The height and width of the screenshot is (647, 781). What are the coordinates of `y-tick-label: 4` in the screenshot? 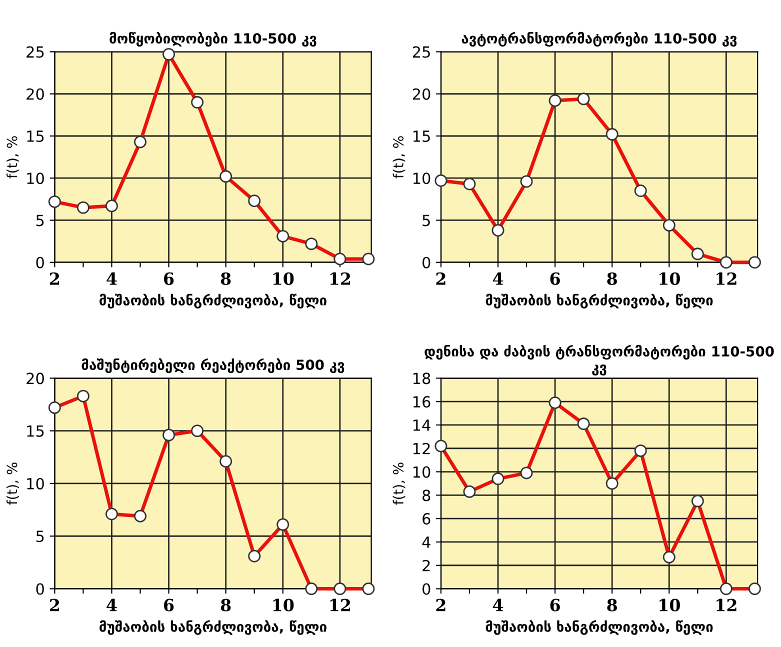 It's located at (426, 542).